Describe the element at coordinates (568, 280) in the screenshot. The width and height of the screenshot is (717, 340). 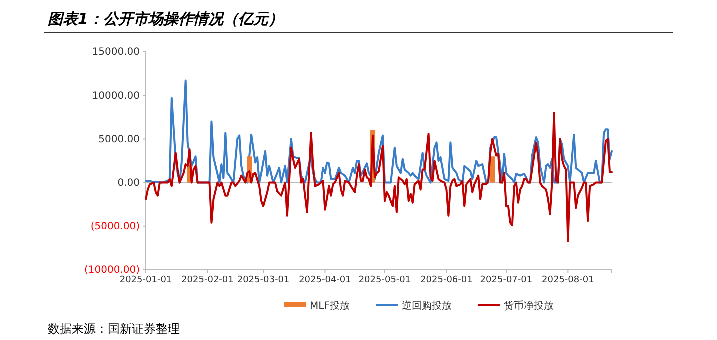
I see `x-tick-label: 2025-08-01` at that location.